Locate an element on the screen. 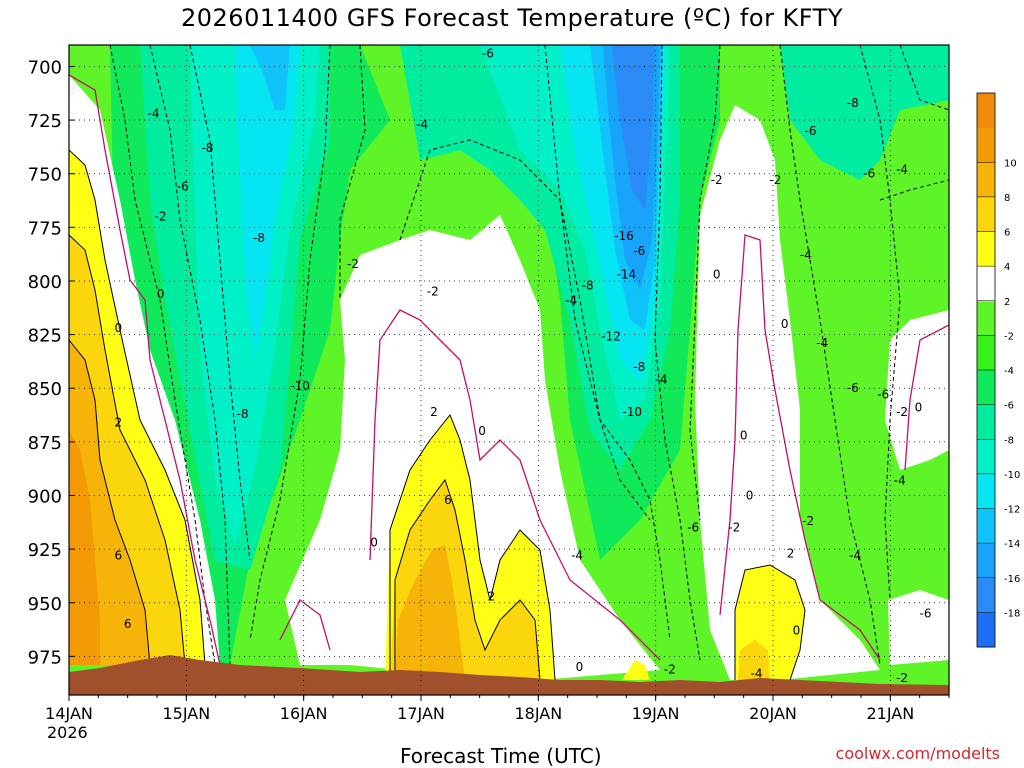  band-minus6-east is located at coordinates (864, 112).